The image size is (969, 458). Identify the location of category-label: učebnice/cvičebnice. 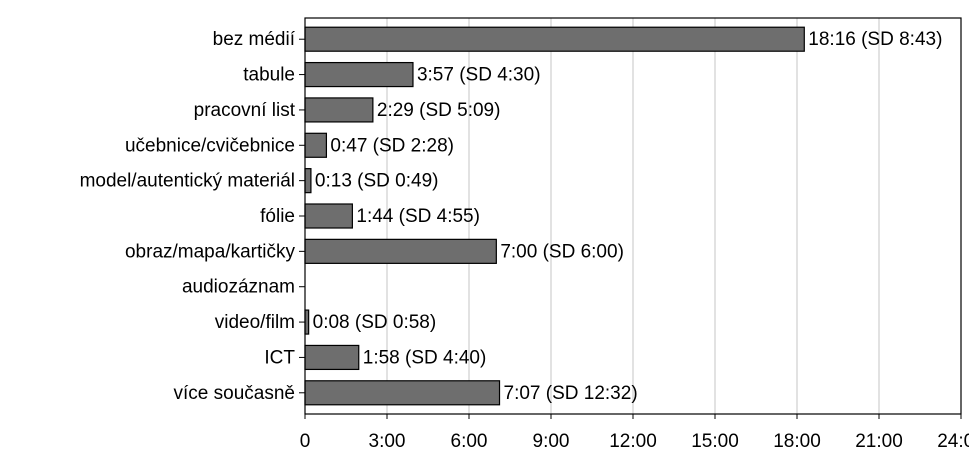
(210, 145).